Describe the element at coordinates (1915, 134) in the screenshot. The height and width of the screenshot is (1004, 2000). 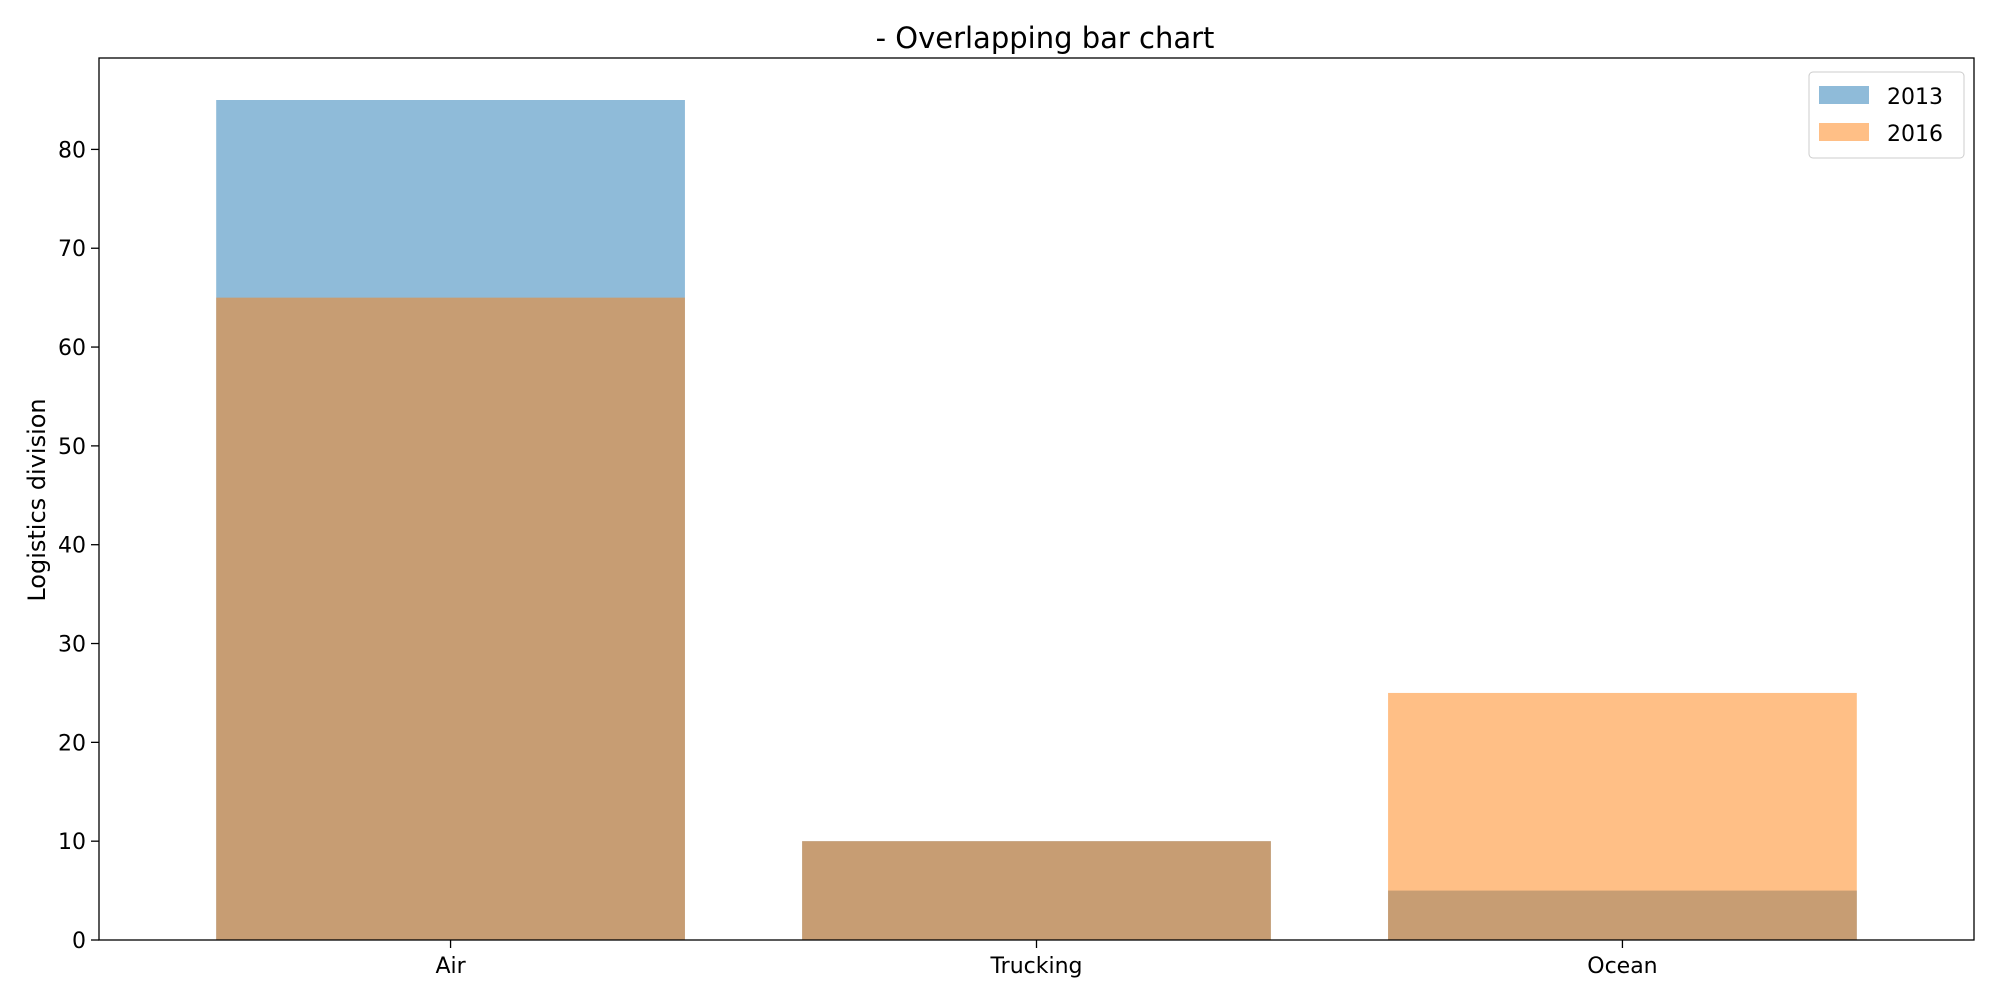
I see `legend-label: 2016` at that location.